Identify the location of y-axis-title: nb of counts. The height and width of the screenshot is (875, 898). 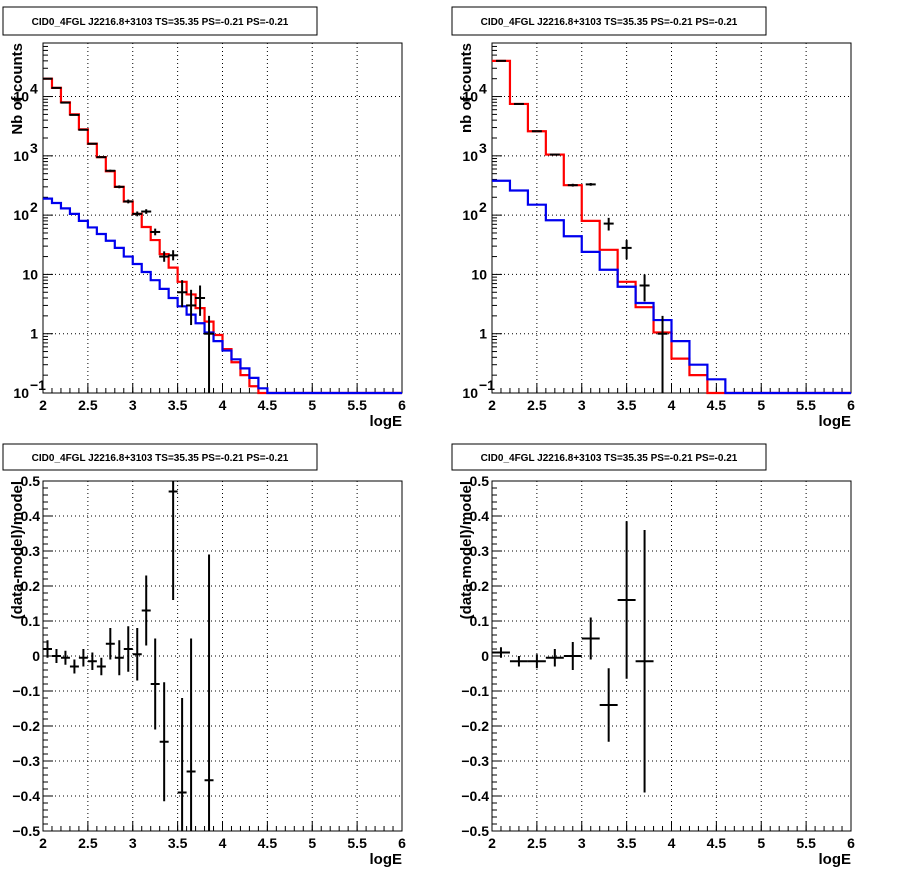
(466, 88).